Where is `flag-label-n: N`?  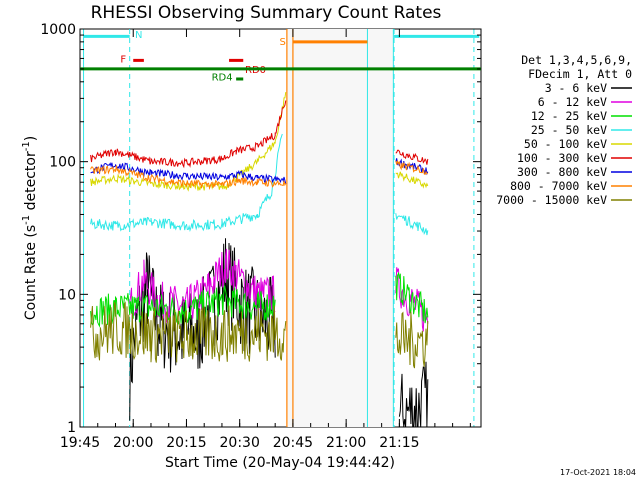
flag-label-n: N is located at coordinates (138, 35).